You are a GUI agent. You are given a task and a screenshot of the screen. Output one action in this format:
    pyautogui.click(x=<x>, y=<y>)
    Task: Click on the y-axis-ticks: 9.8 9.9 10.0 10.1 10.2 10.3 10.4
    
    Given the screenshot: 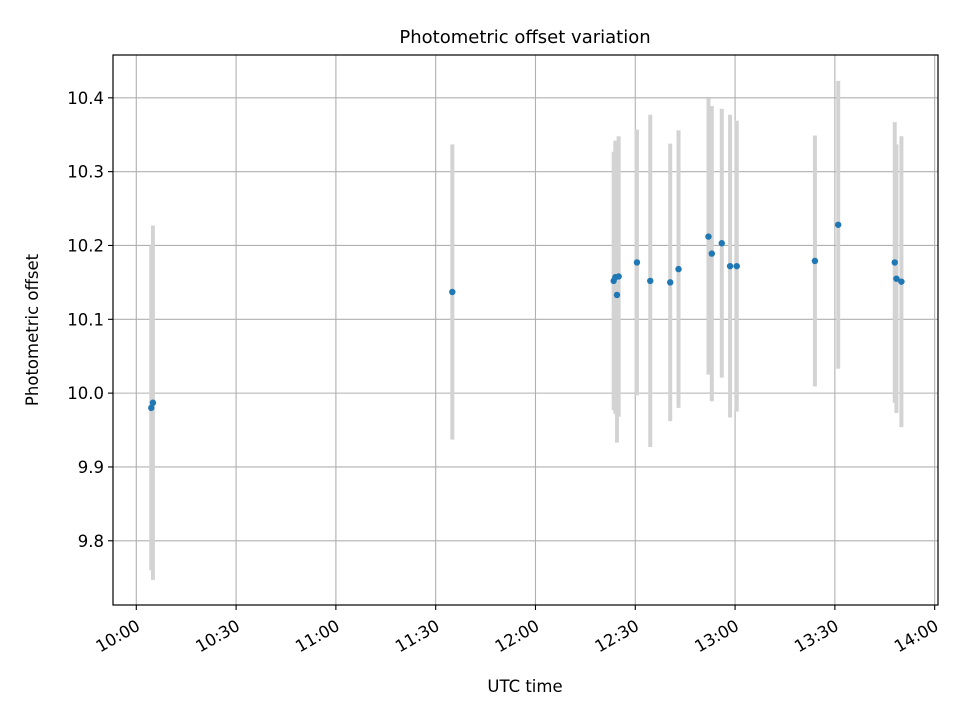 What is the action you would take?
    pyautogui.click(x=90, y=320)
    